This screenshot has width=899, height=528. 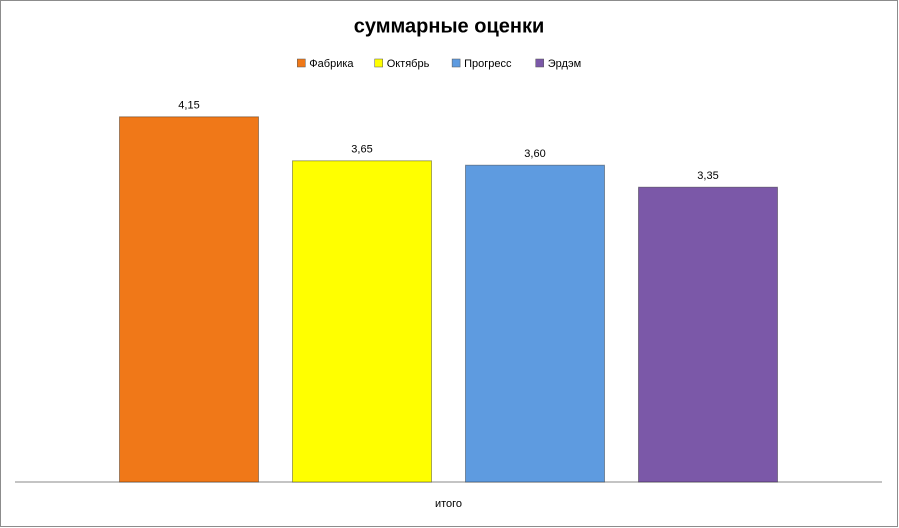 What do you see at coordinates (448, 504) in the screenshot?
I see `x-tick-label: итого` at bounding box center [448, 504].